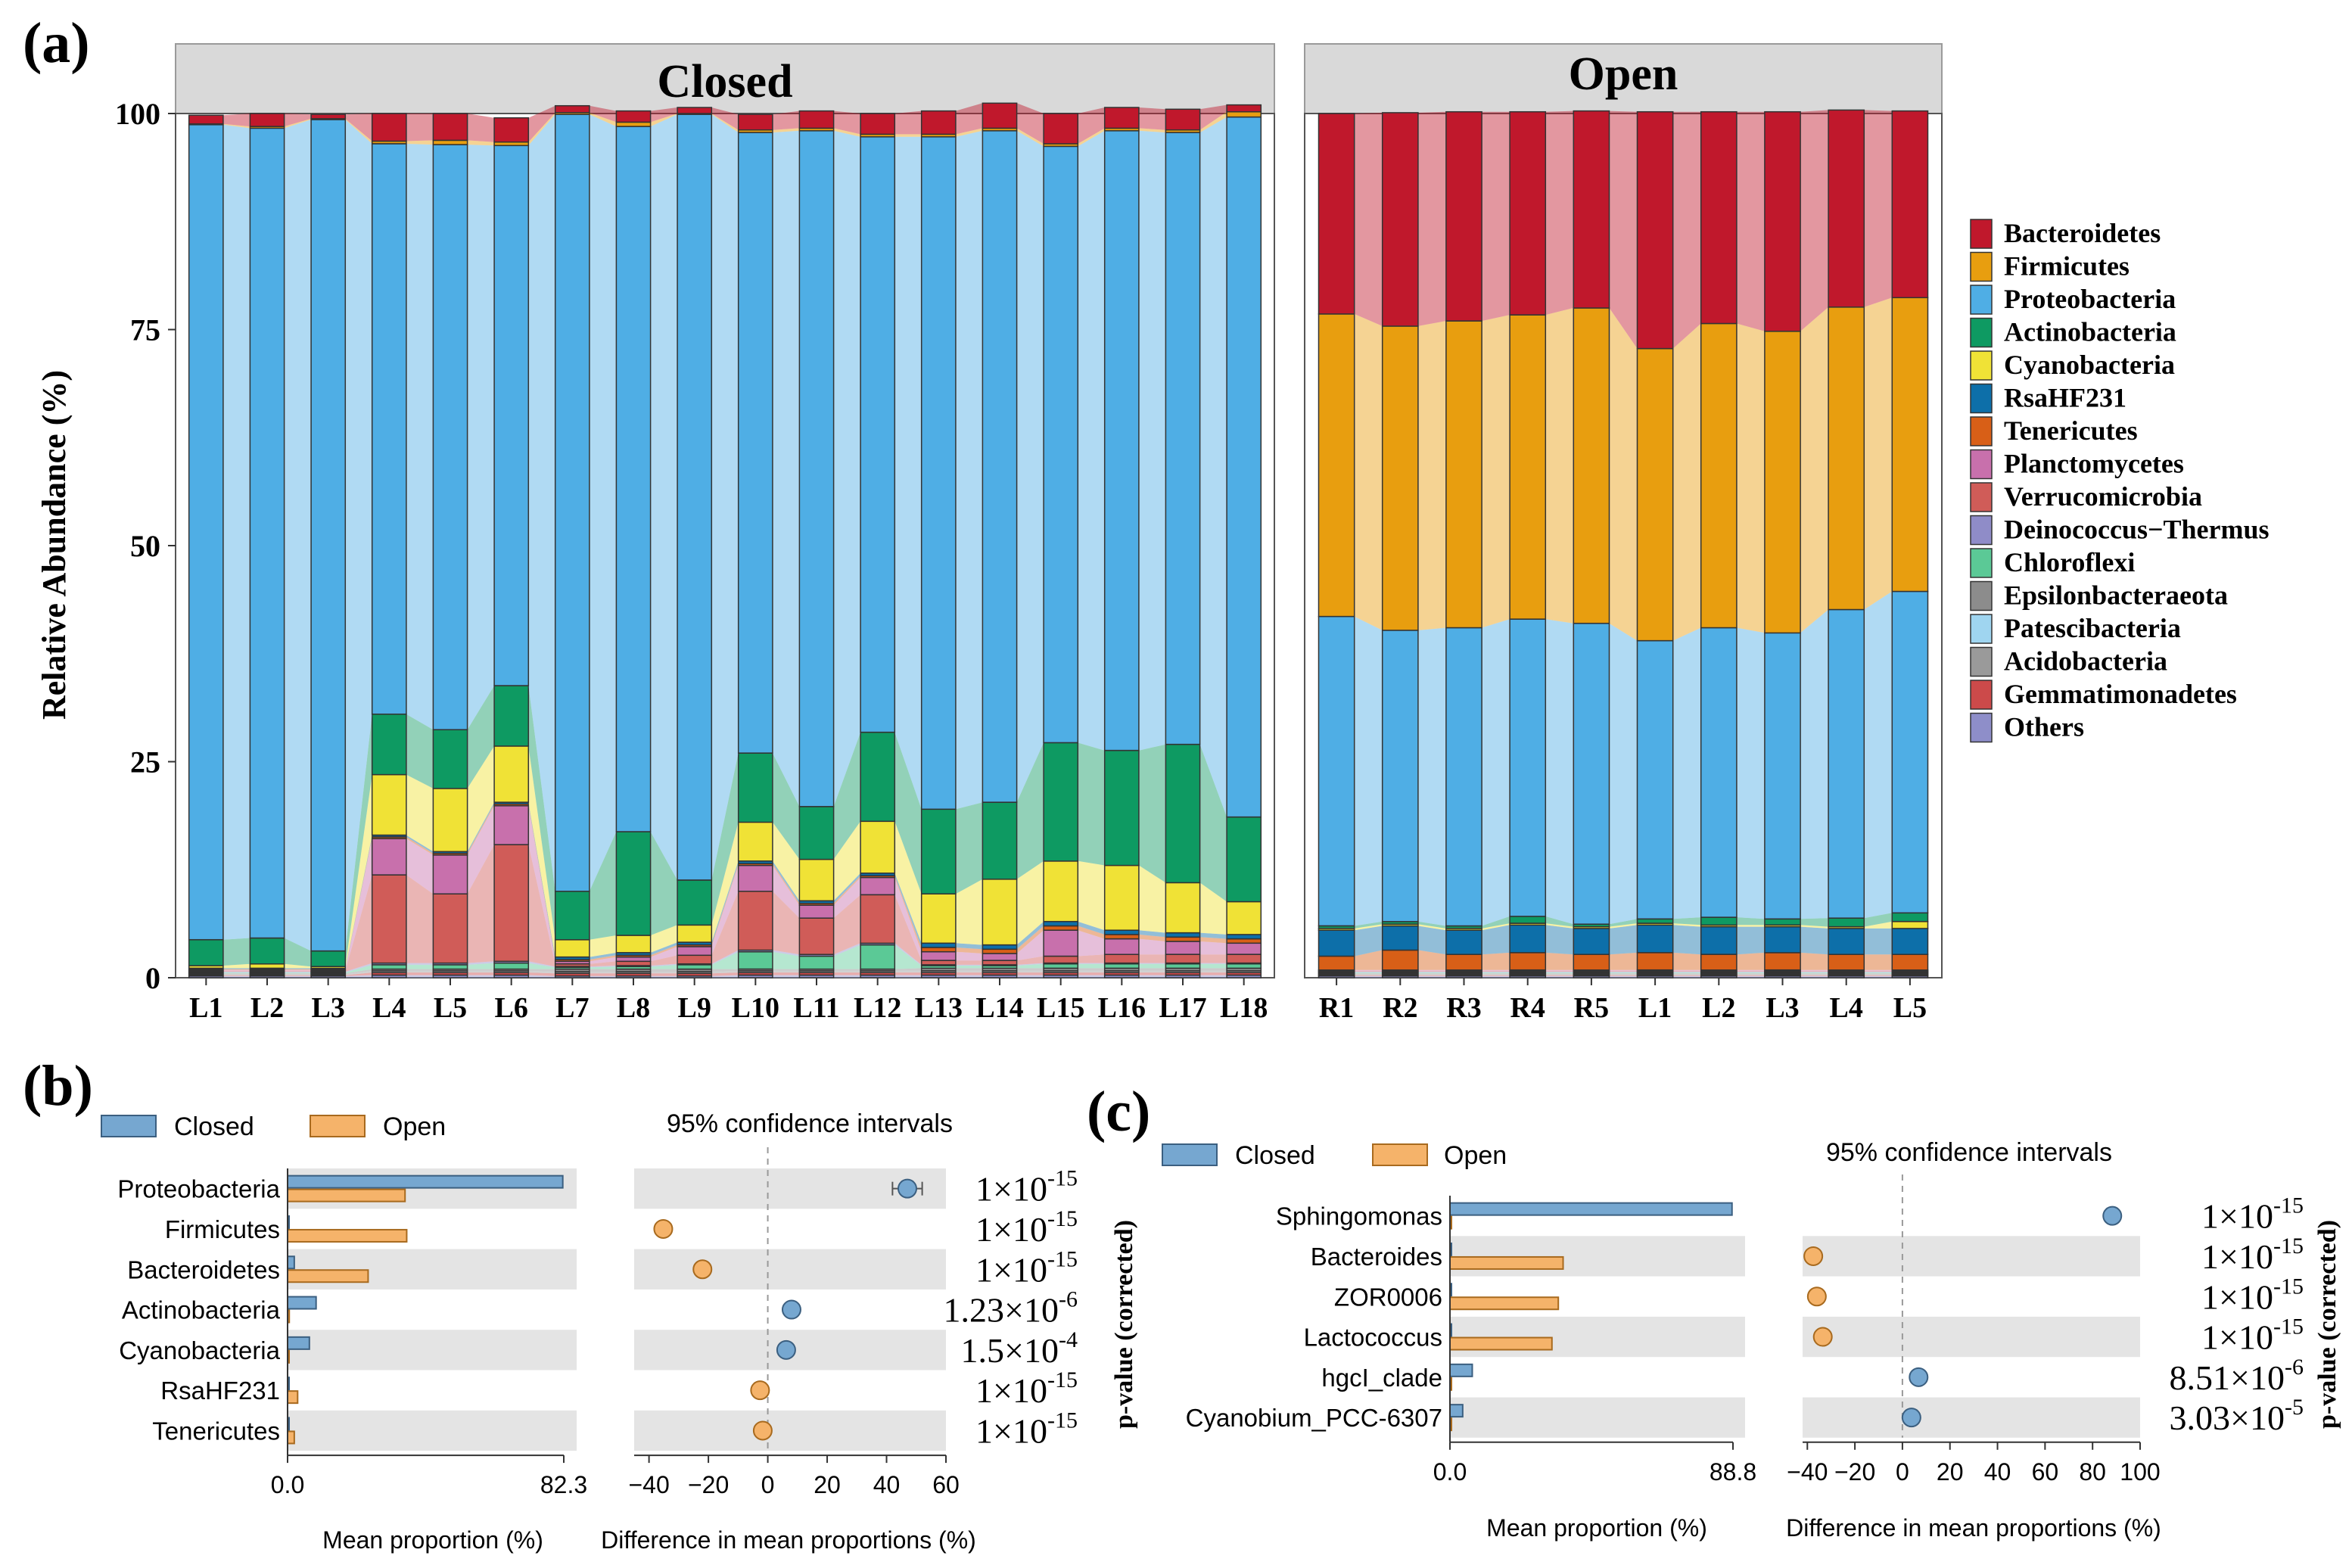  Describe the element at coordinates (816, 119) in the screenshot. I see `bar-segment-l11-bacteroidetes` at that location.